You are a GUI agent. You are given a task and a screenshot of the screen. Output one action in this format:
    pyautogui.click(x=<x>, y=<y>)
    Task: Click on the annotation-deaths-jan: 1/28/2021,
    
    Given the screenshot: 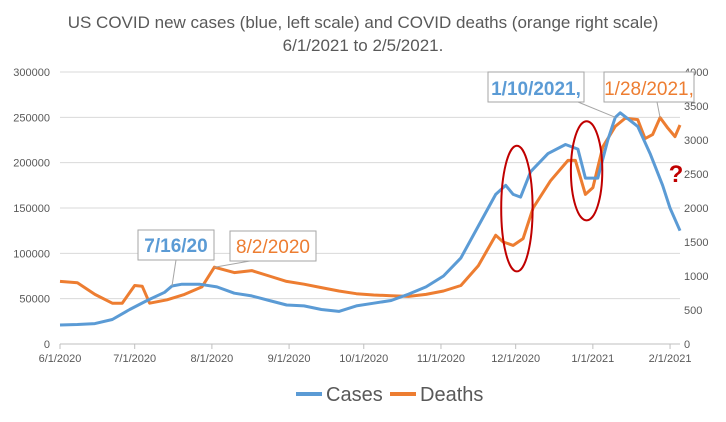 What is the action you would take?
    pyautogui.click(x=649, y=94)
    